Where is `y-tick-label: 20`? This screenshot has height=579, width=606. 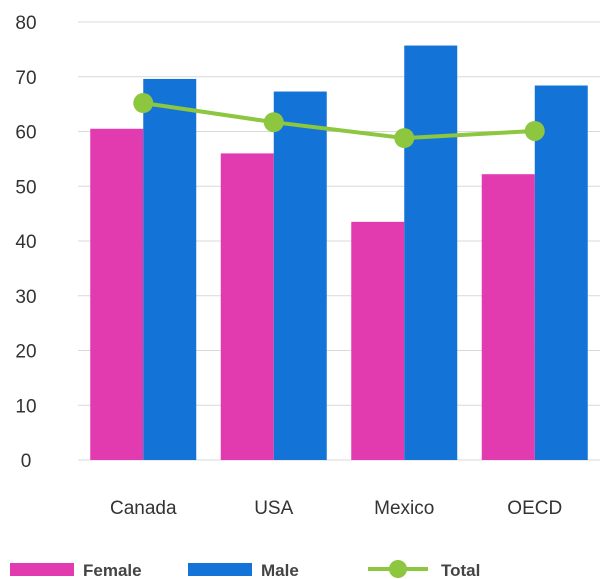 y-tick-label: 20 is located at coordinates (25, 352).